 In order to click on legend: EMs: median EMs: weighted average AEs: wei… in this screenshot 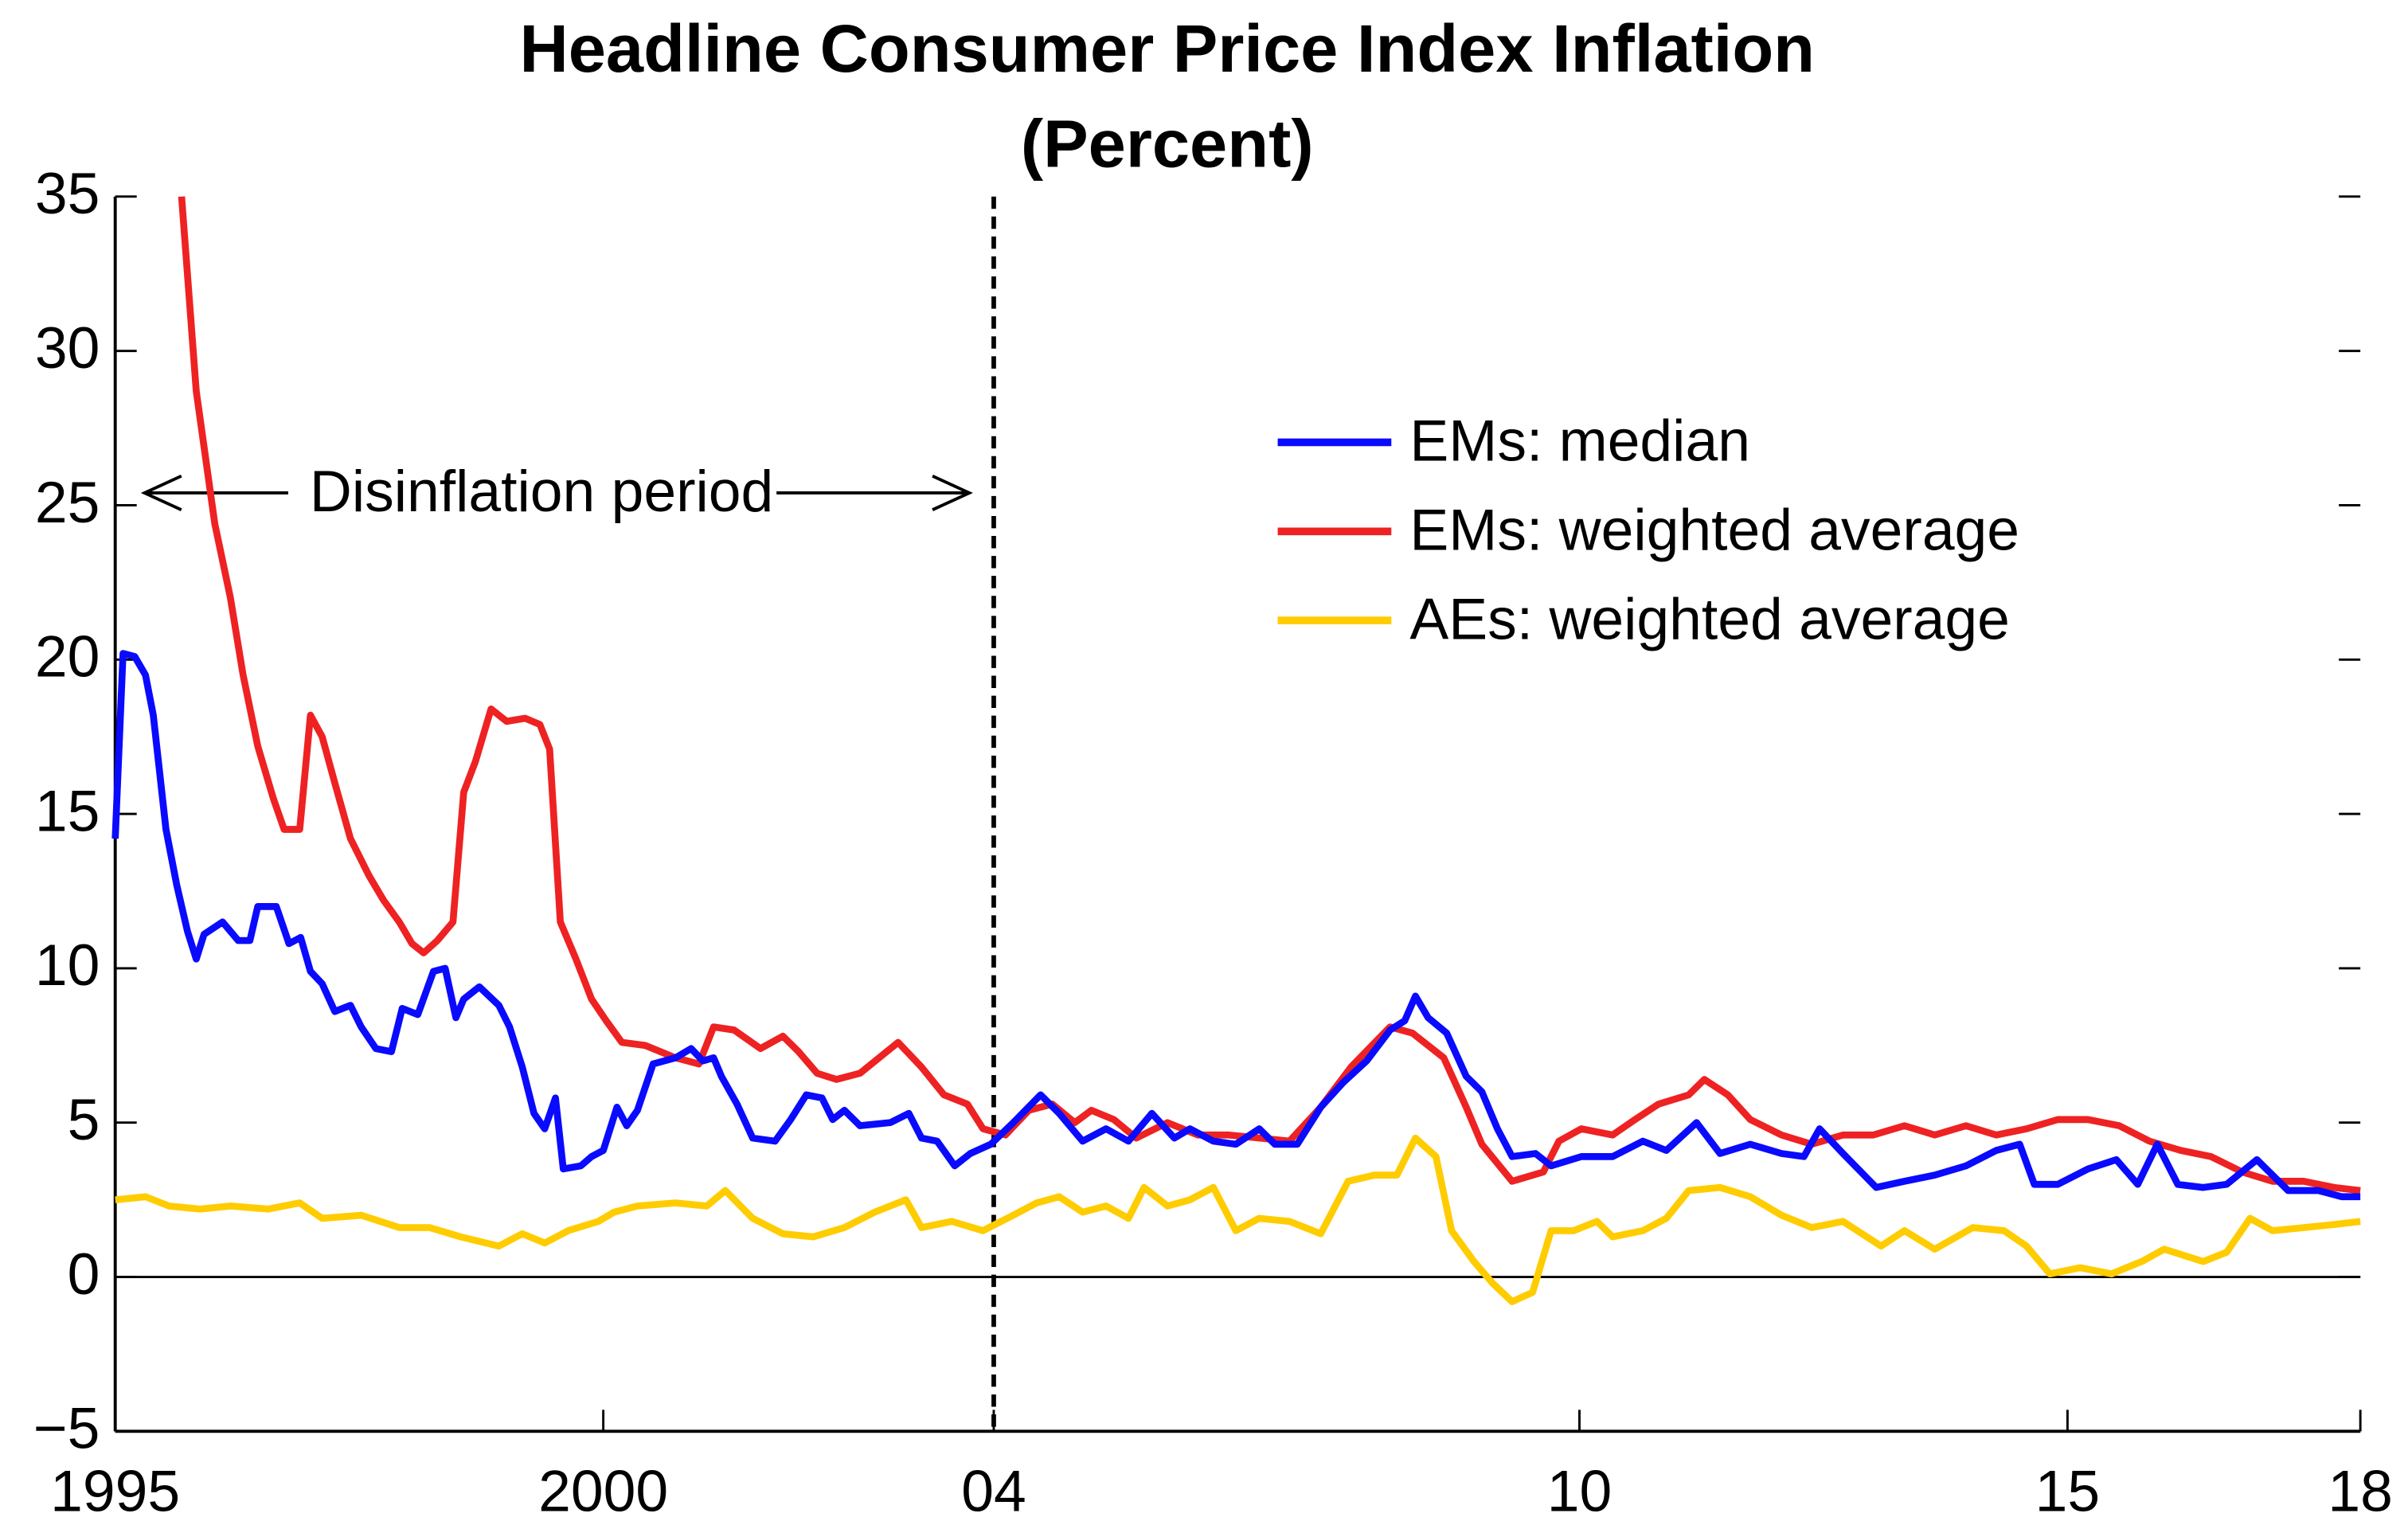, I will do `click(1648, 530)`.